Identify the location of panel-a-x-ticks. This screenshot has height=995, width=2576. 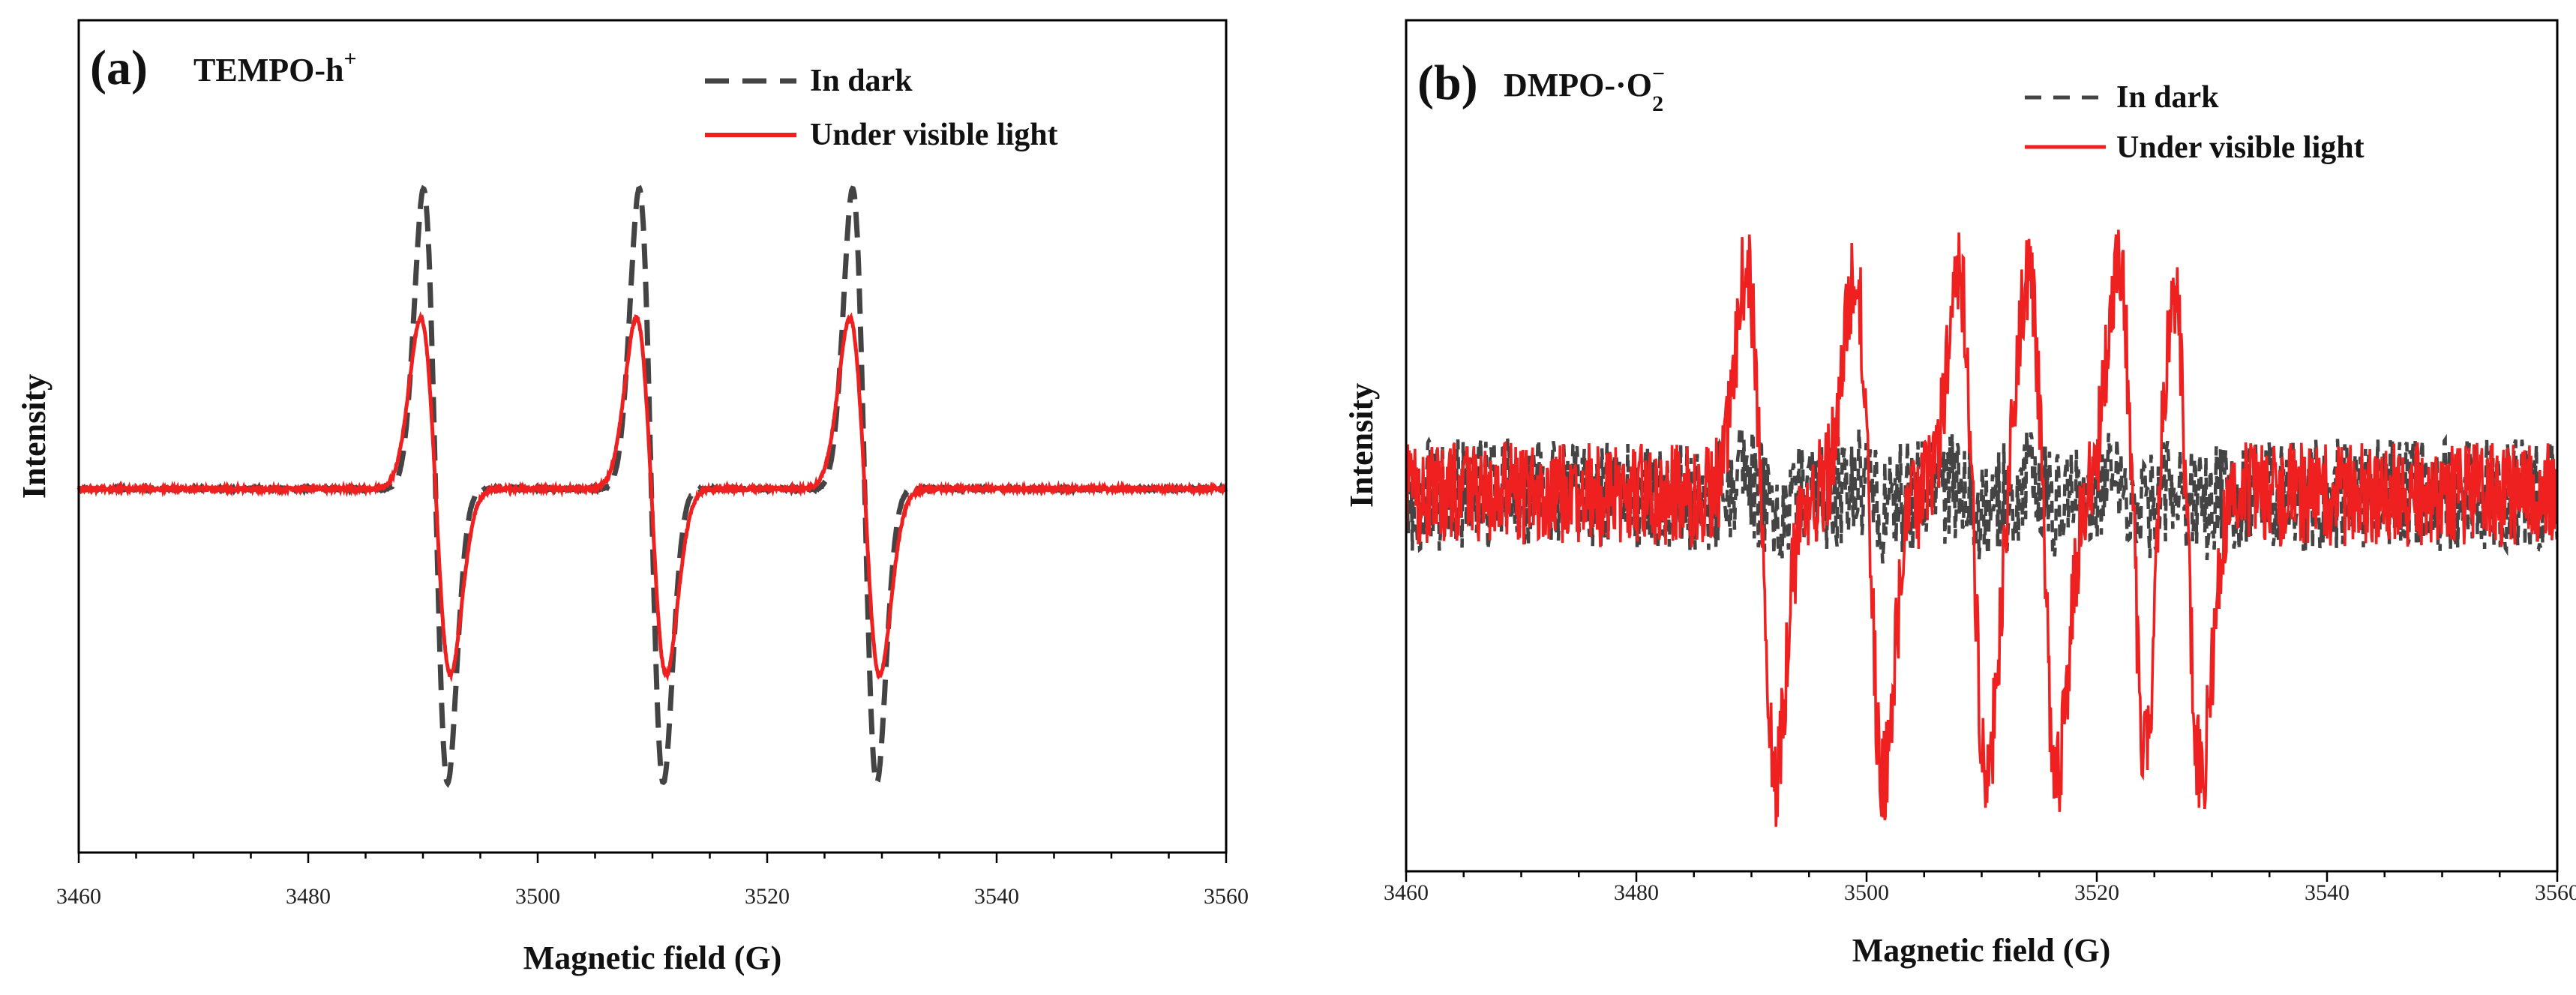
(653, 858).